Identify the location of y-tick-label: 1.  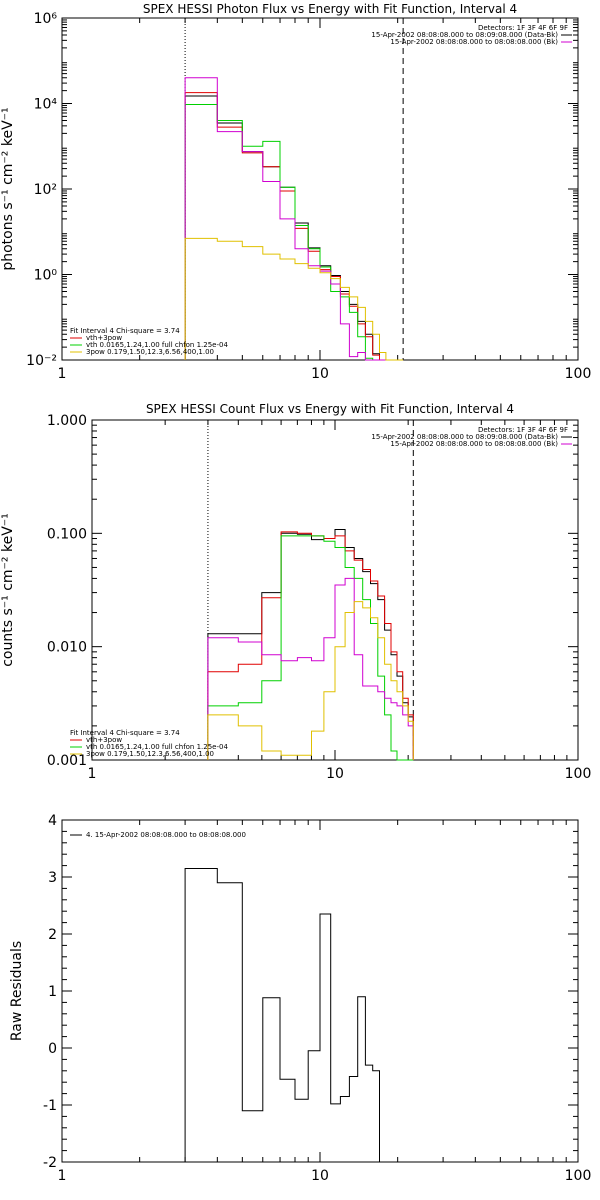
(52, 992).